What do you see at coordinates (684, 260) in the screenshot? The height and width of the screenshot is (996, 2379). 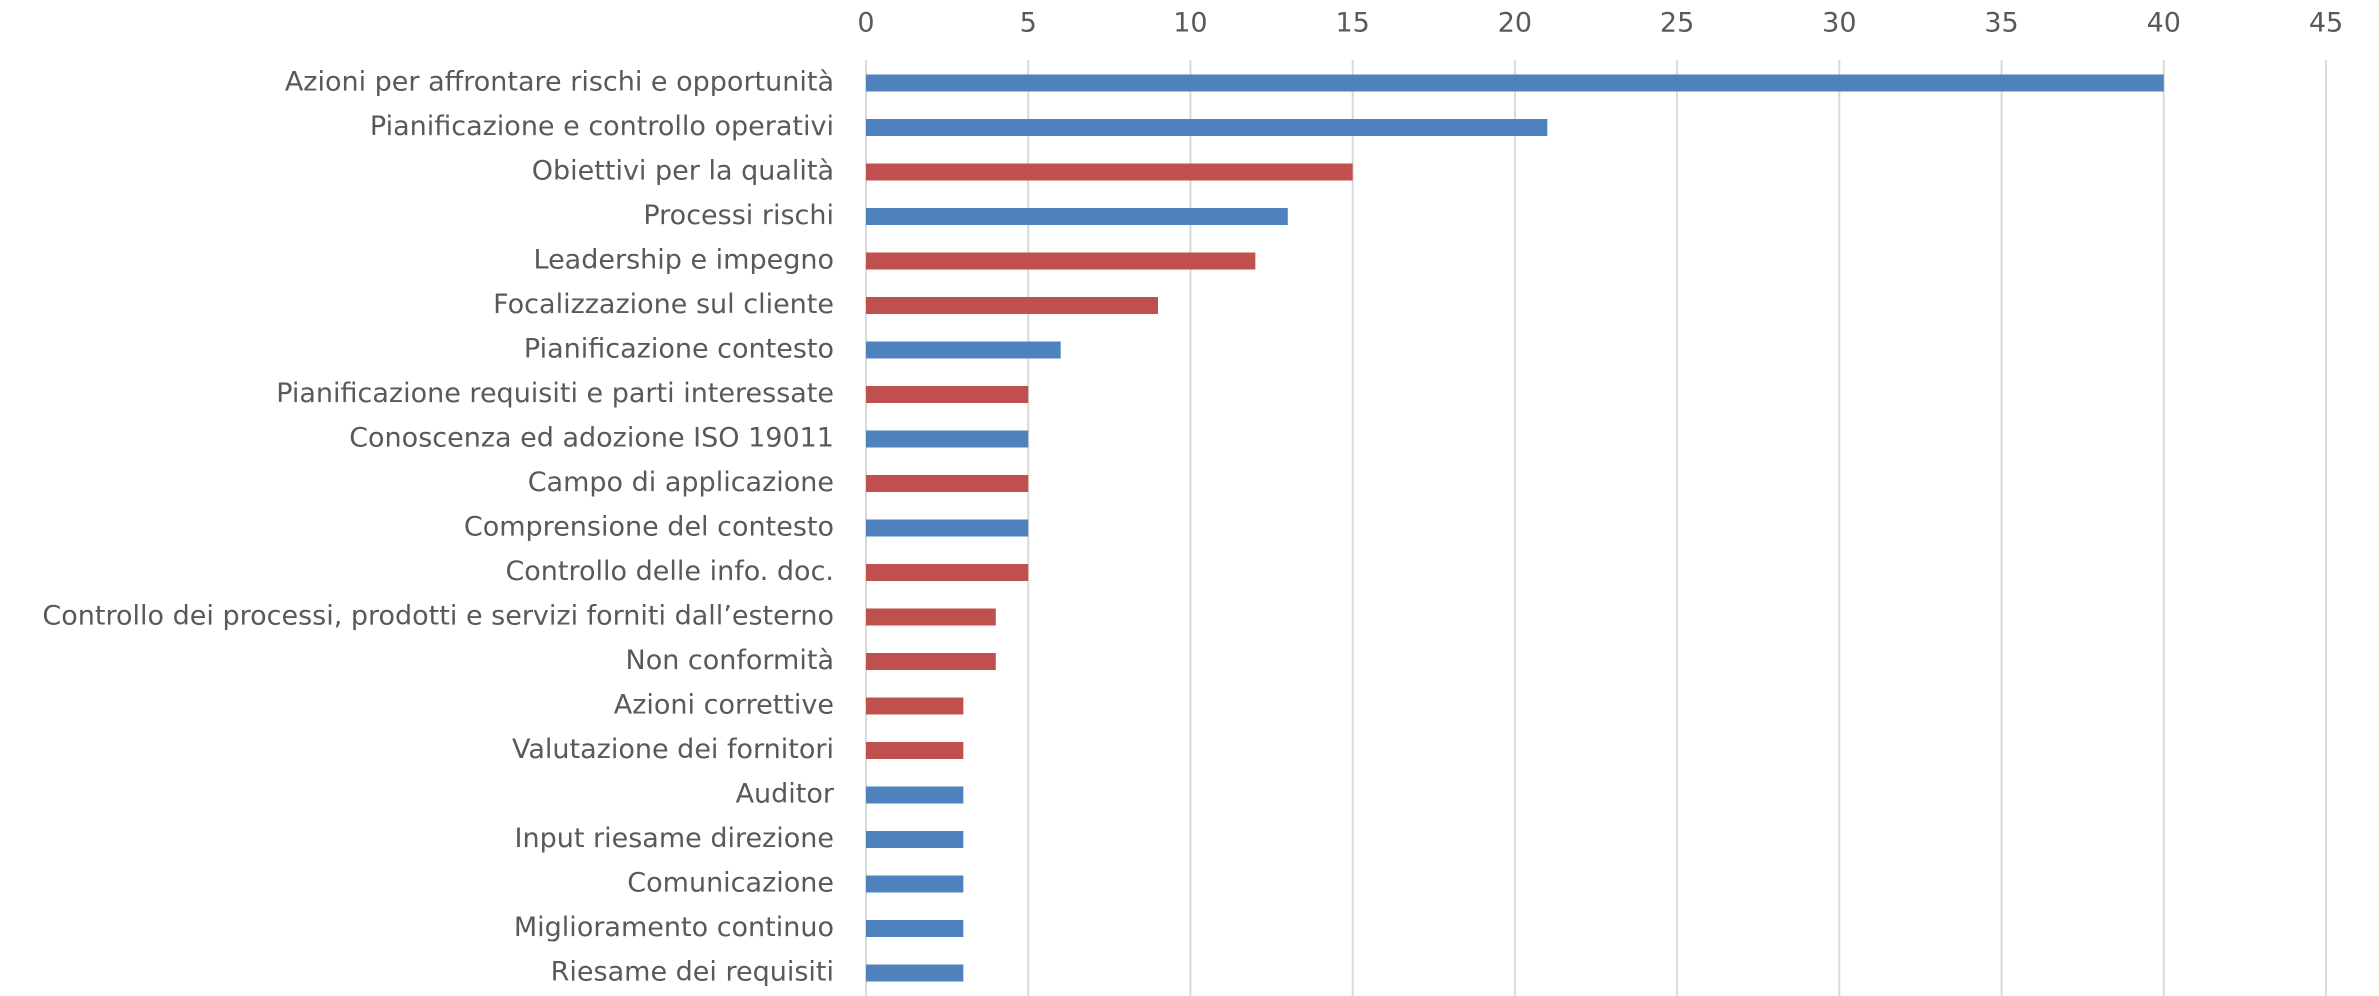 I see `y-tick-label: Leadership e impegno` at bounding box center [684, 260].